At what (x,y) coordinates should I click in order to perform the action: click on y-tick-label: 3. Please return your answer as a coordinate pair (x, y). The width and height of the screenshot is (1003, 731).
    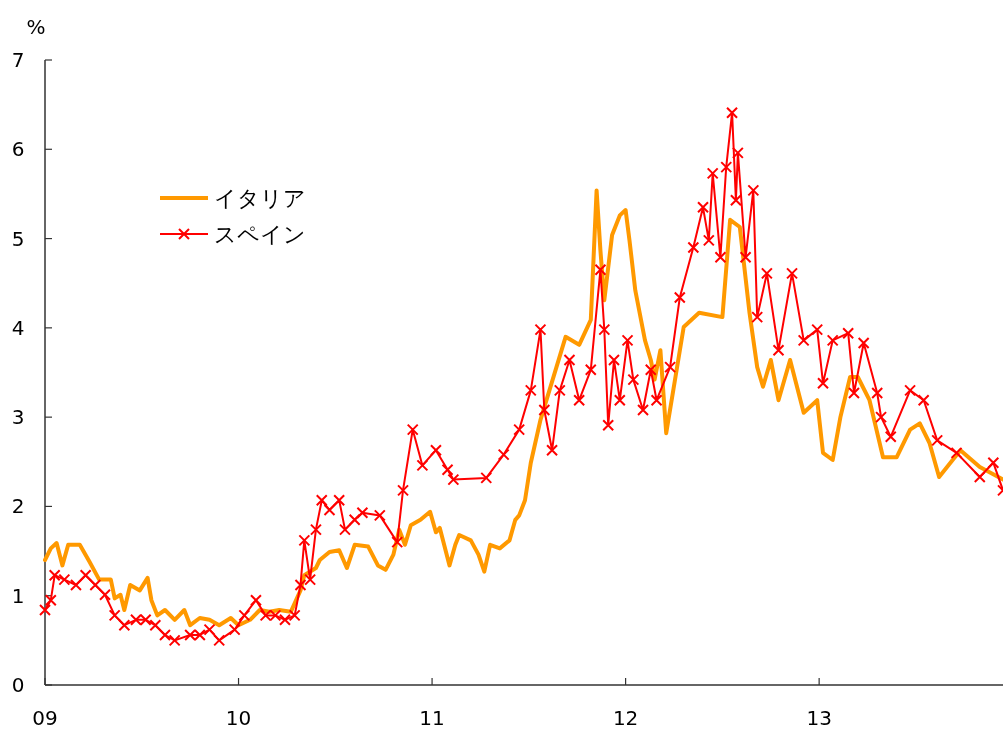
    Looking at the image, I should click on (18, 417).